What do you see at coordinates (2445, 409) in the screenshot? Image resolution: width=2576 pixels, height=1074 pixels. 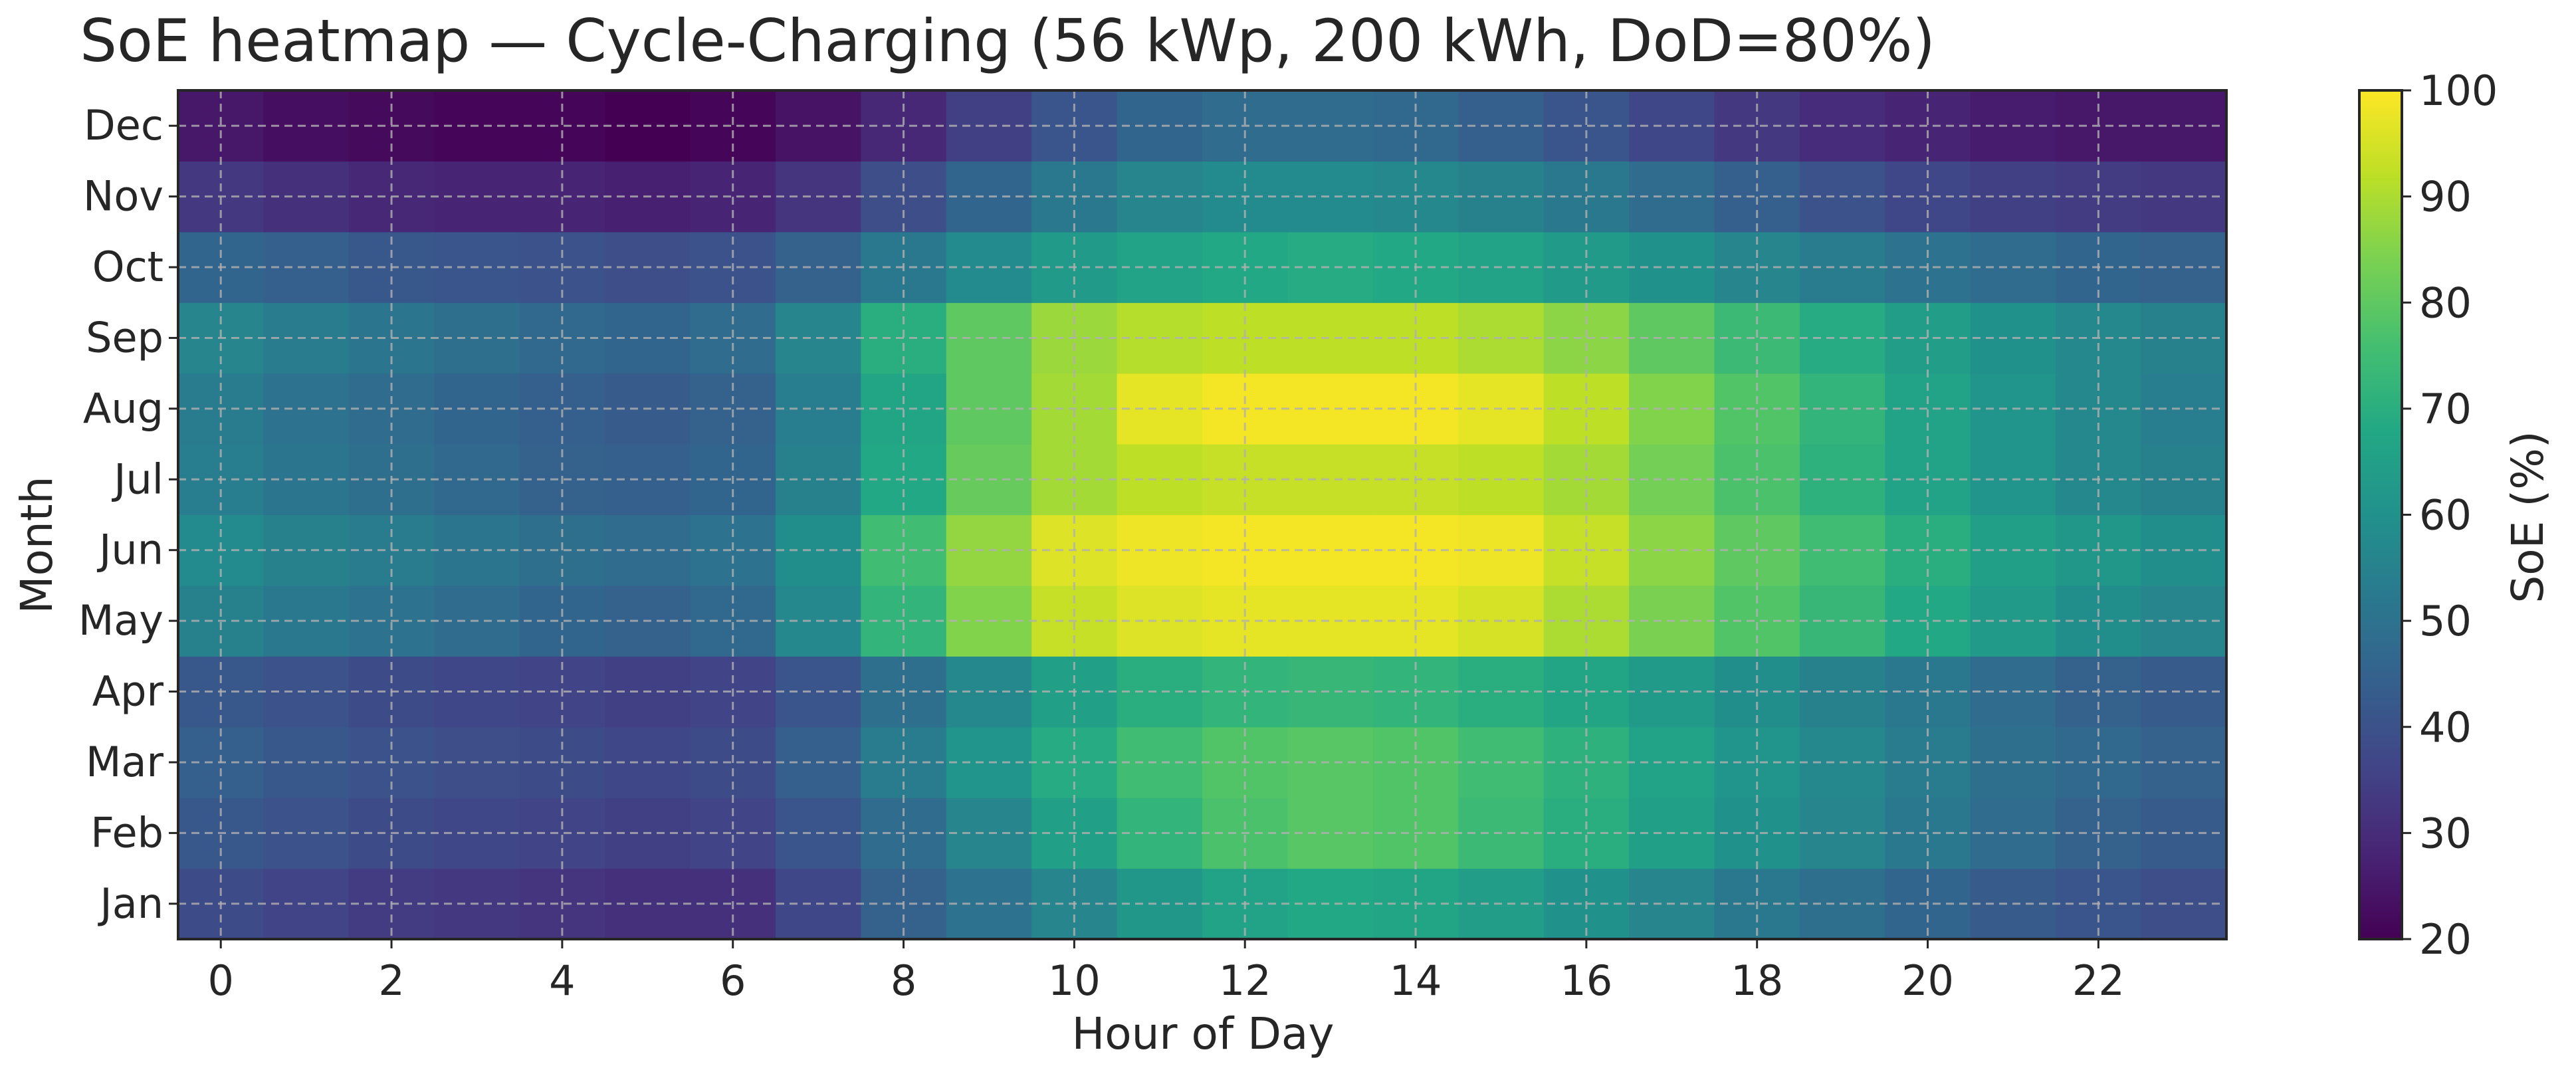 I see `colorbar-tick-label: 70` at bounding box center [2445, 409].